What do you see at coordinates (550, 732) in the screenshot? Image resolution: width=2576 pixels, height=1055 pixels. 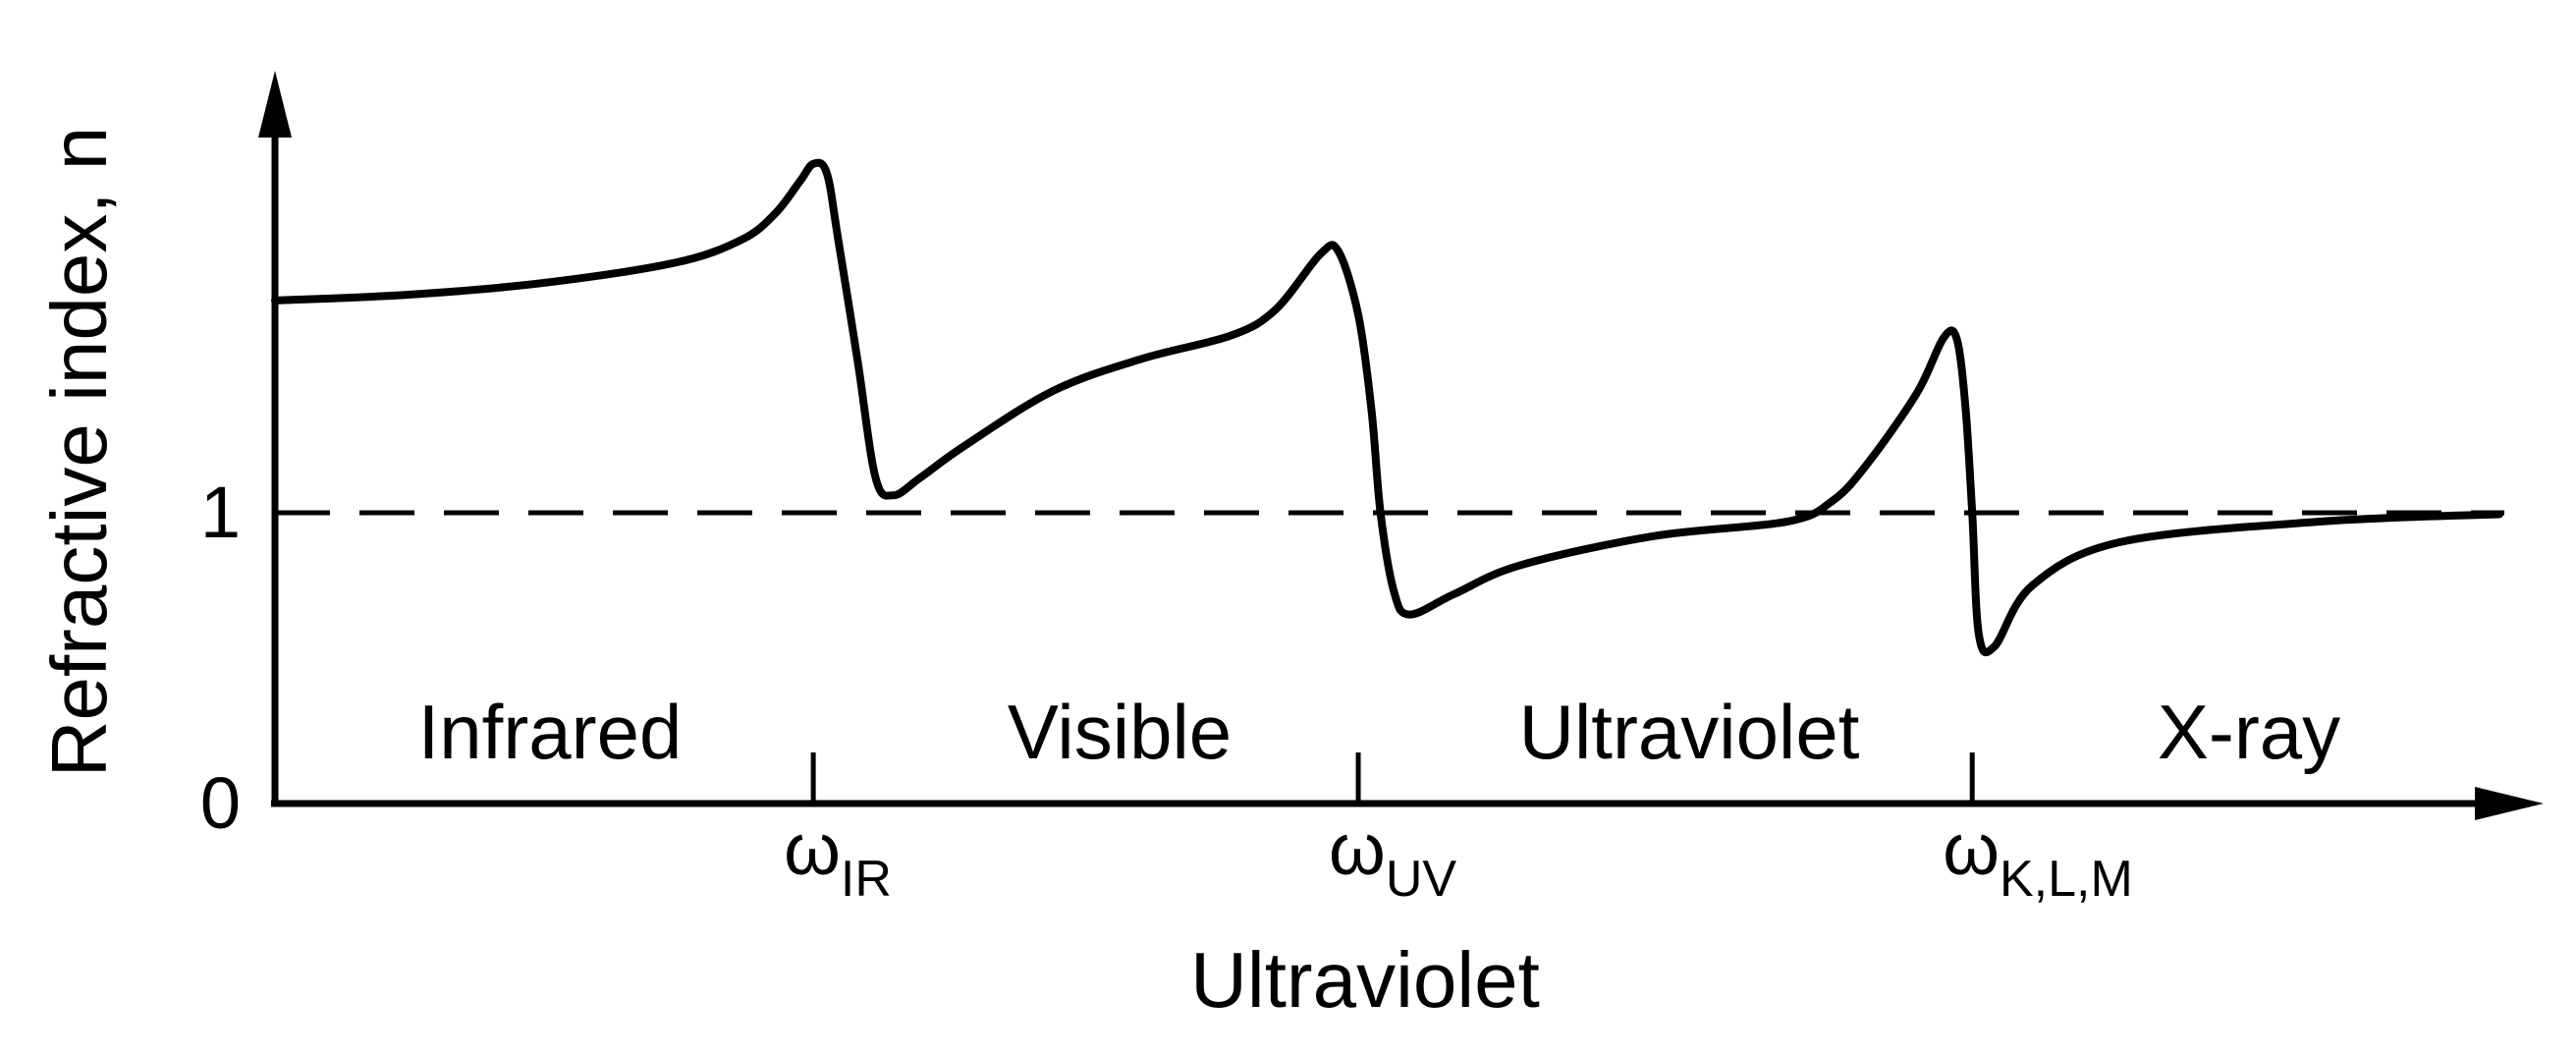 I see `region-label-infrared: Infrared` at bounding box center [550, 732].